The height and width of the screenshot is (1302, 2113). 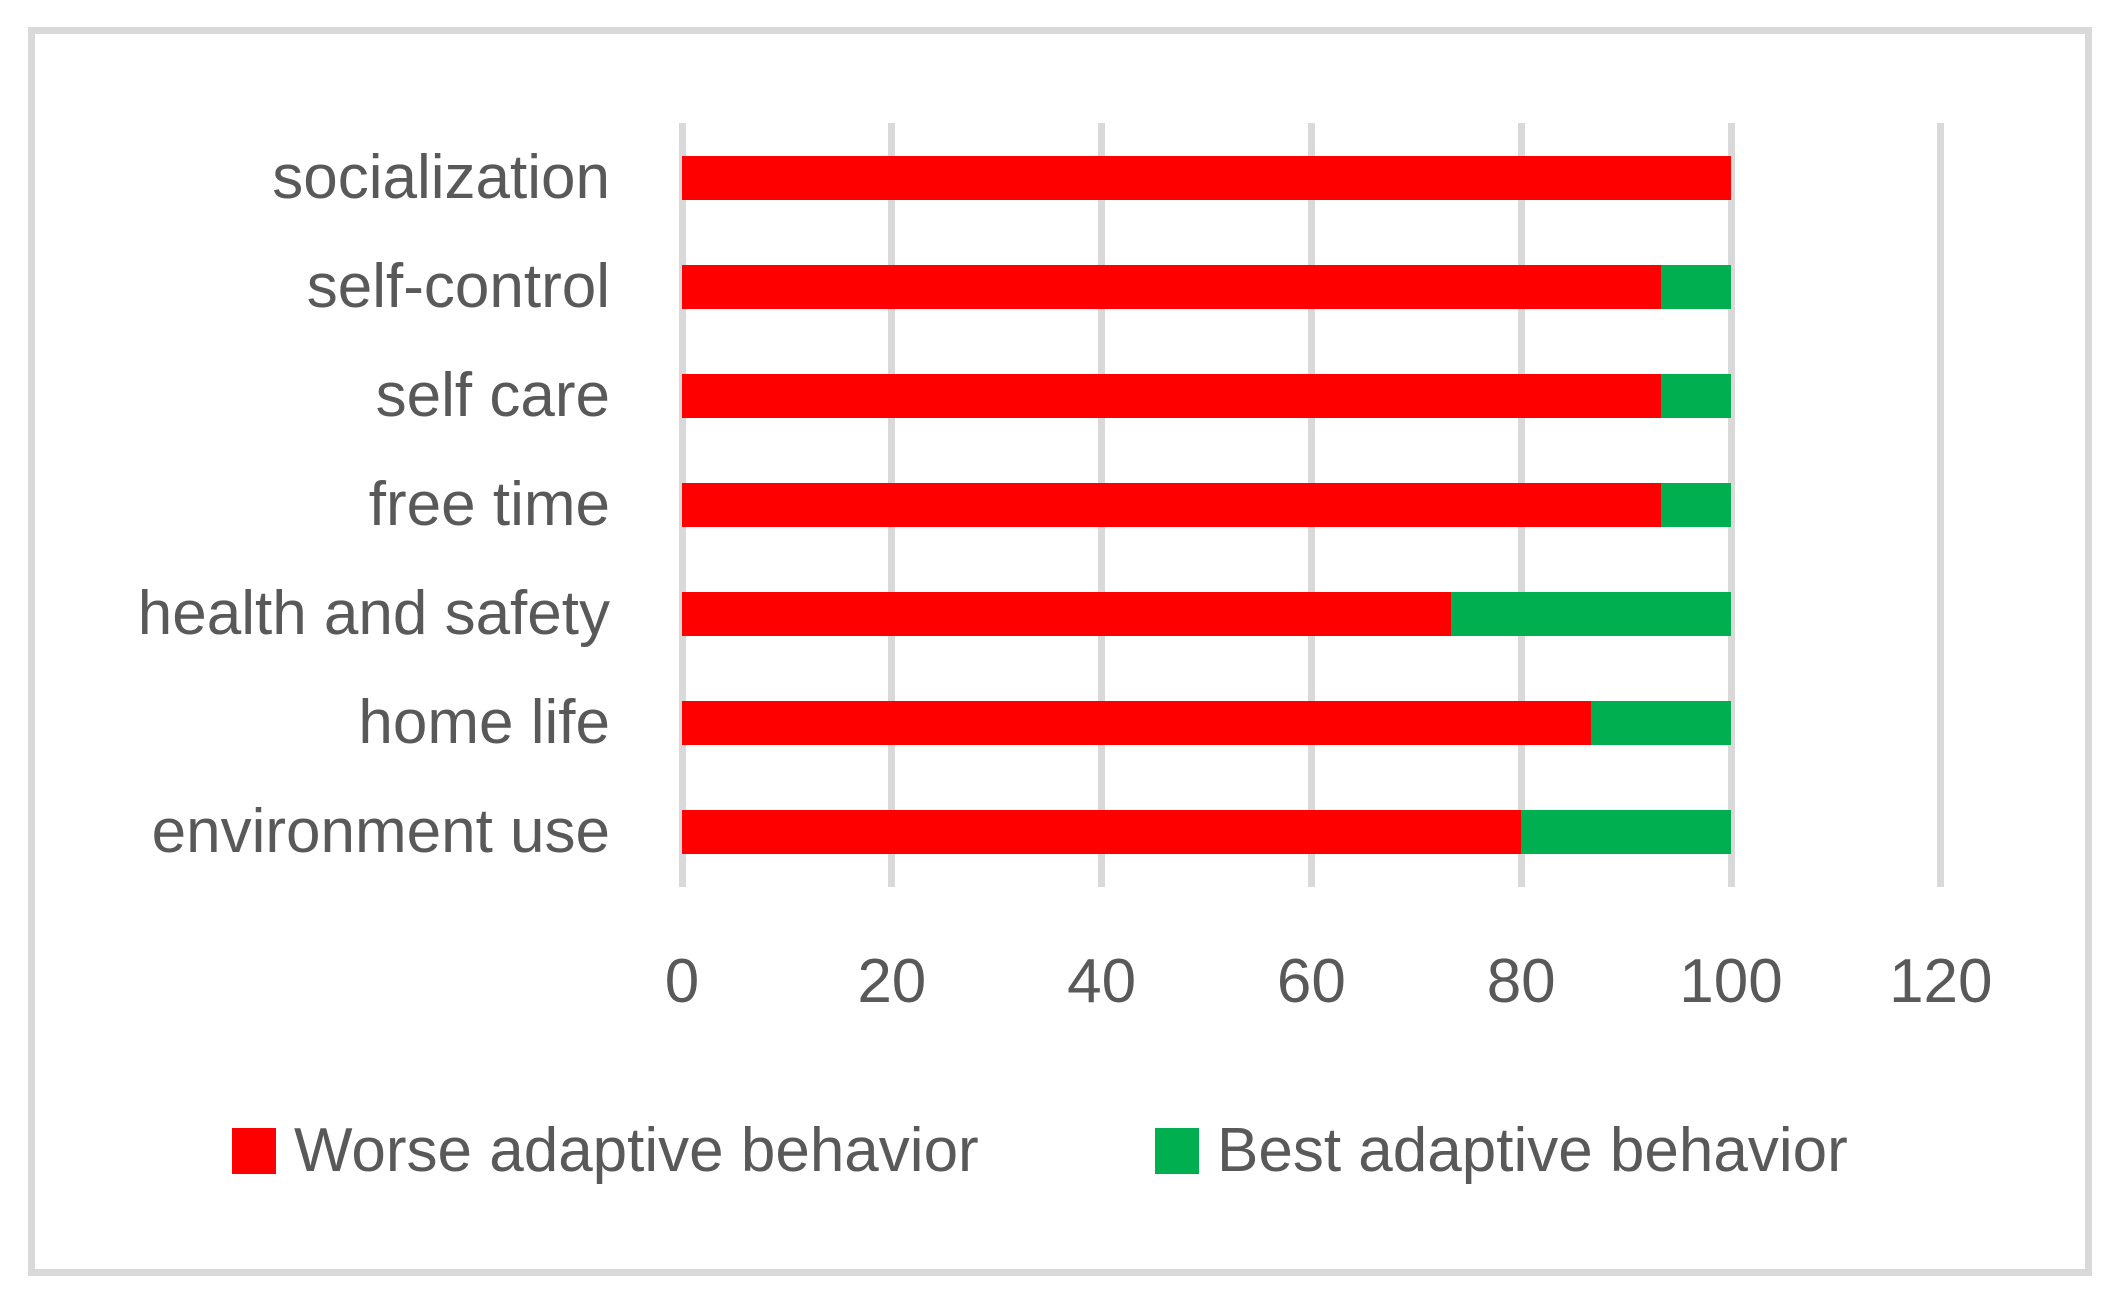 What do you see at coordinates (492, 395) in the screenshot?
I see `category-label-self-care: self care` at bounding box center [492, 395].